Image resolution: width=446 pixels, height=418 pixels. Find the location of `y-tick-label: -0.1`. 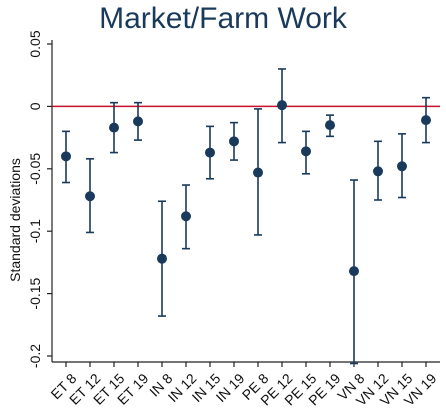

y-tick-label: -0.1 is located at coordinates (35, 231).